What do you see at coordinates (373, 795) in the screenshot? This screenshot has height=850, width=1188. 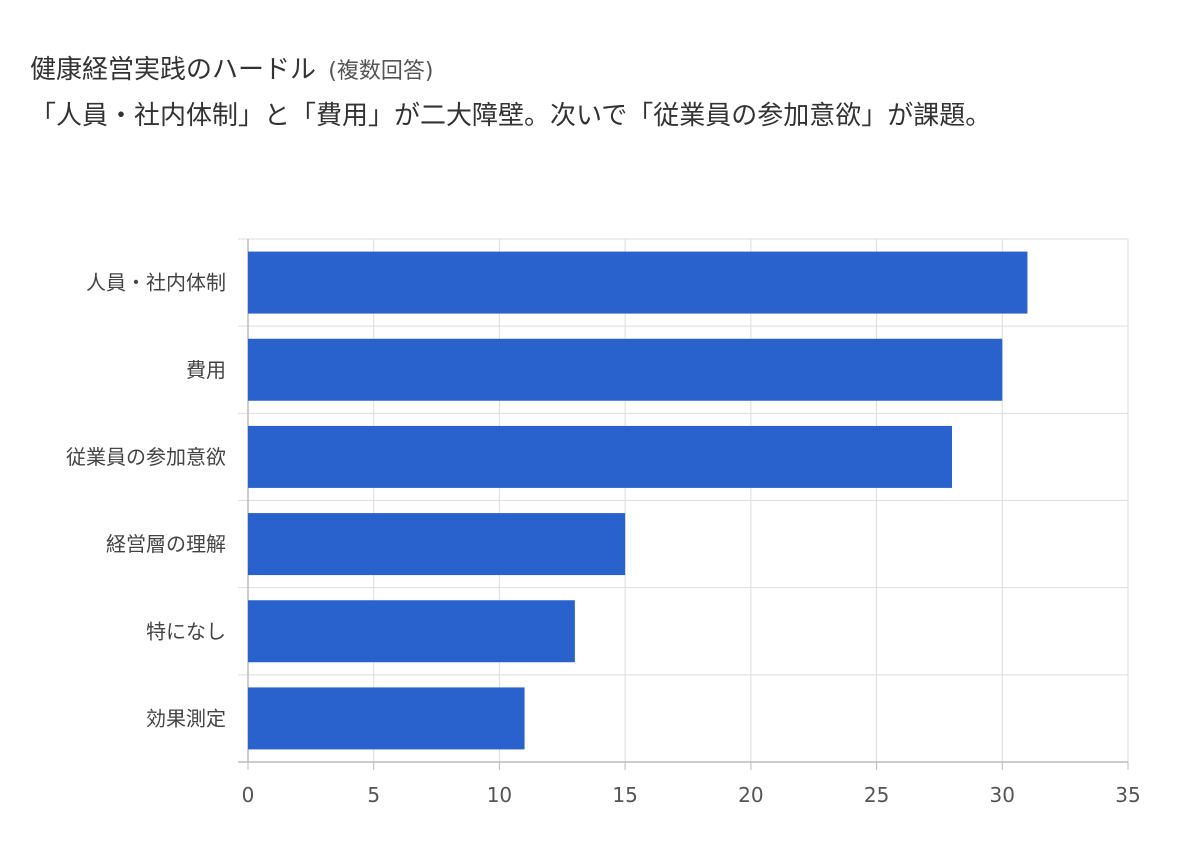 I see `x-tick-label-1: 5` at bounding box center [373, 795].